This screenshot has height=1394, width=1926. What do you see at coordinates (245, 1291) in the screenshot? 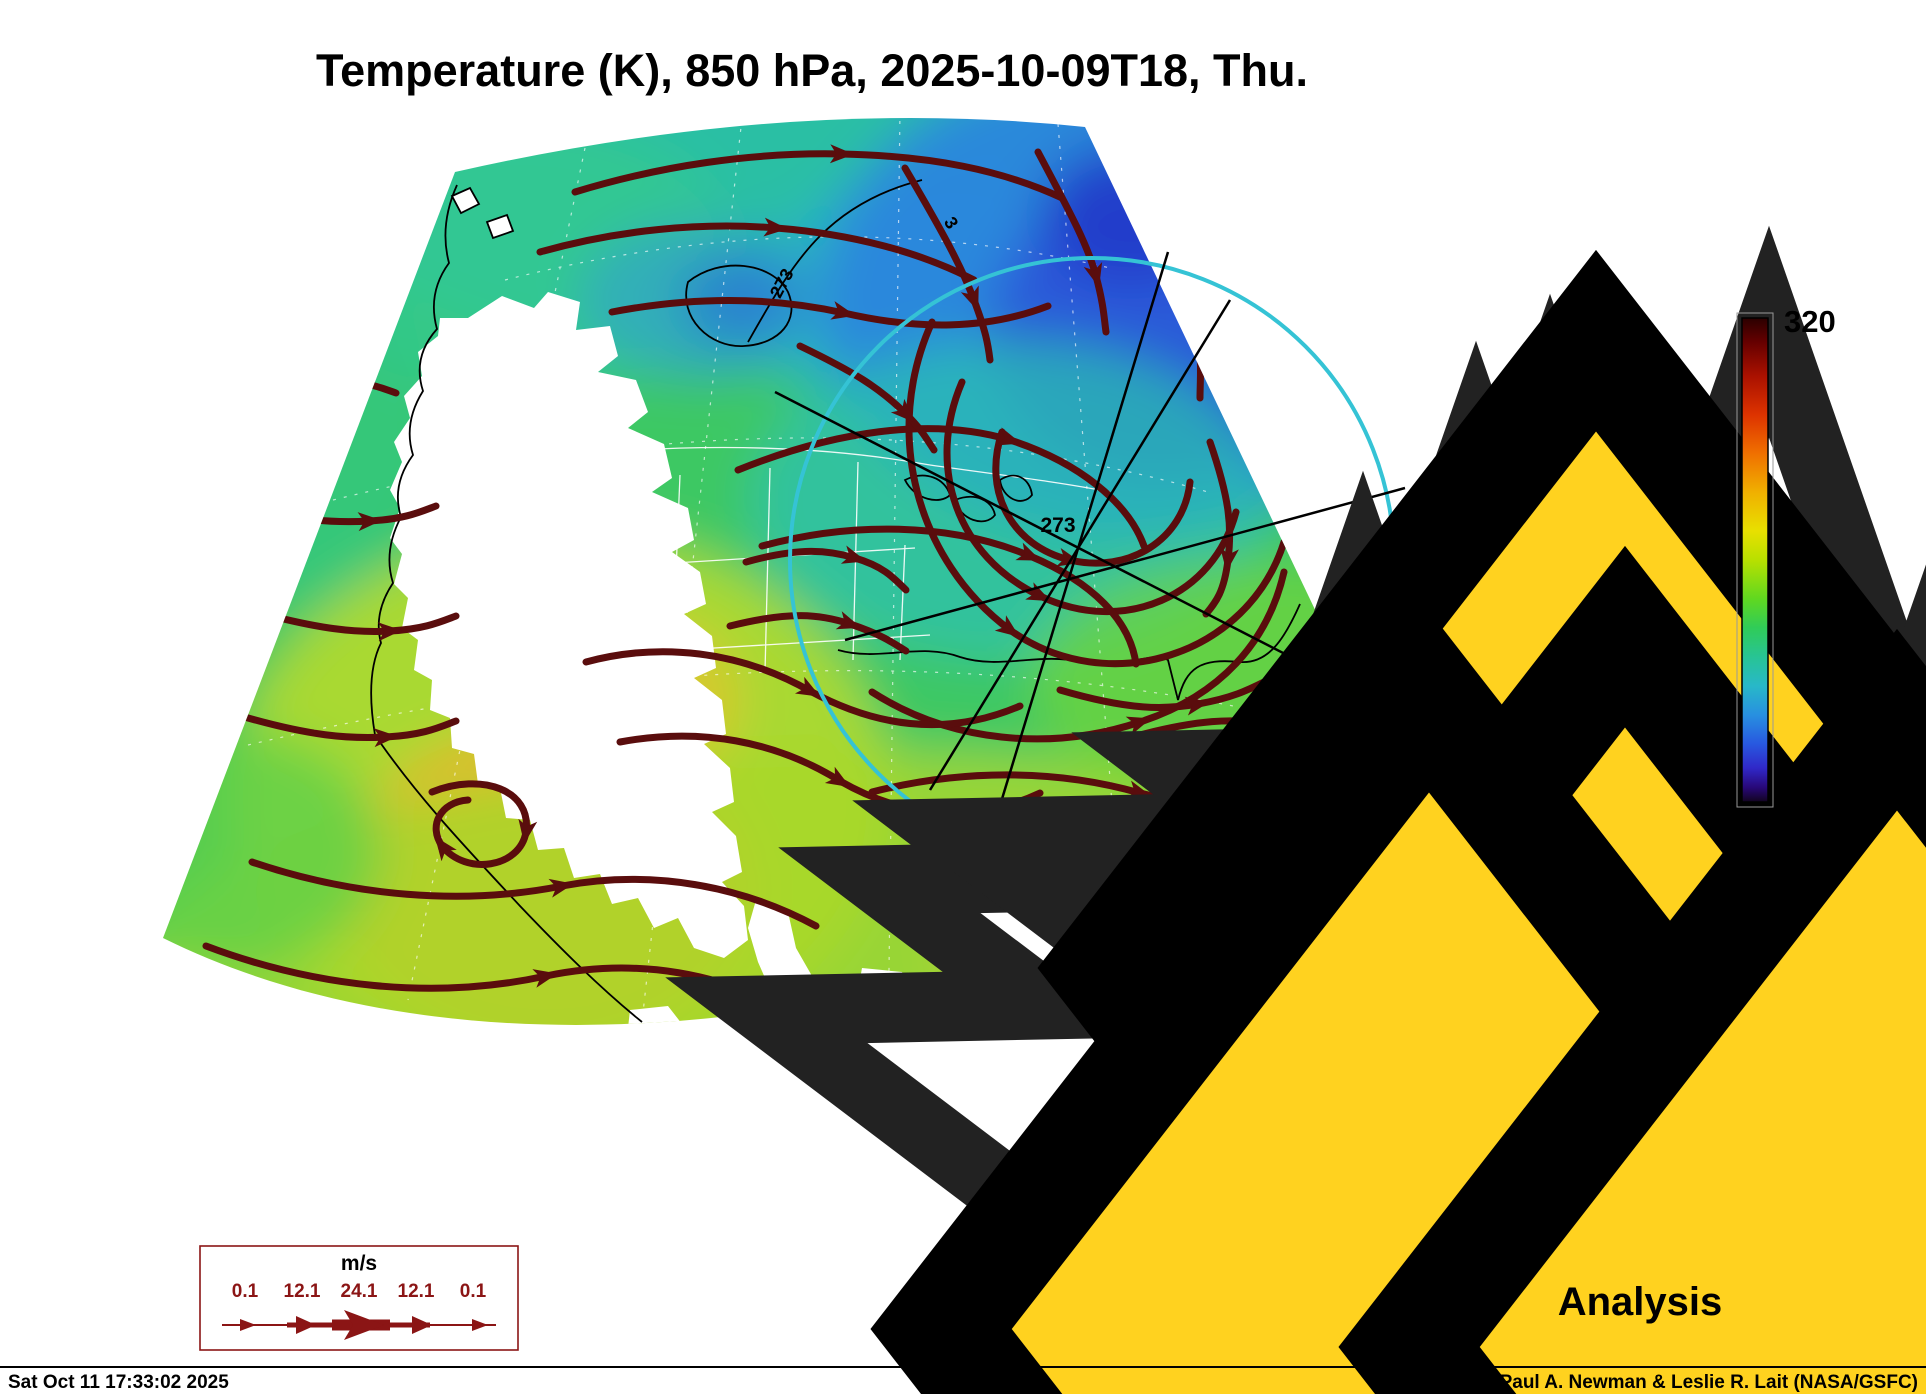
I see `legend-speed-0: 0.1` at bounding box center [245, 1291].